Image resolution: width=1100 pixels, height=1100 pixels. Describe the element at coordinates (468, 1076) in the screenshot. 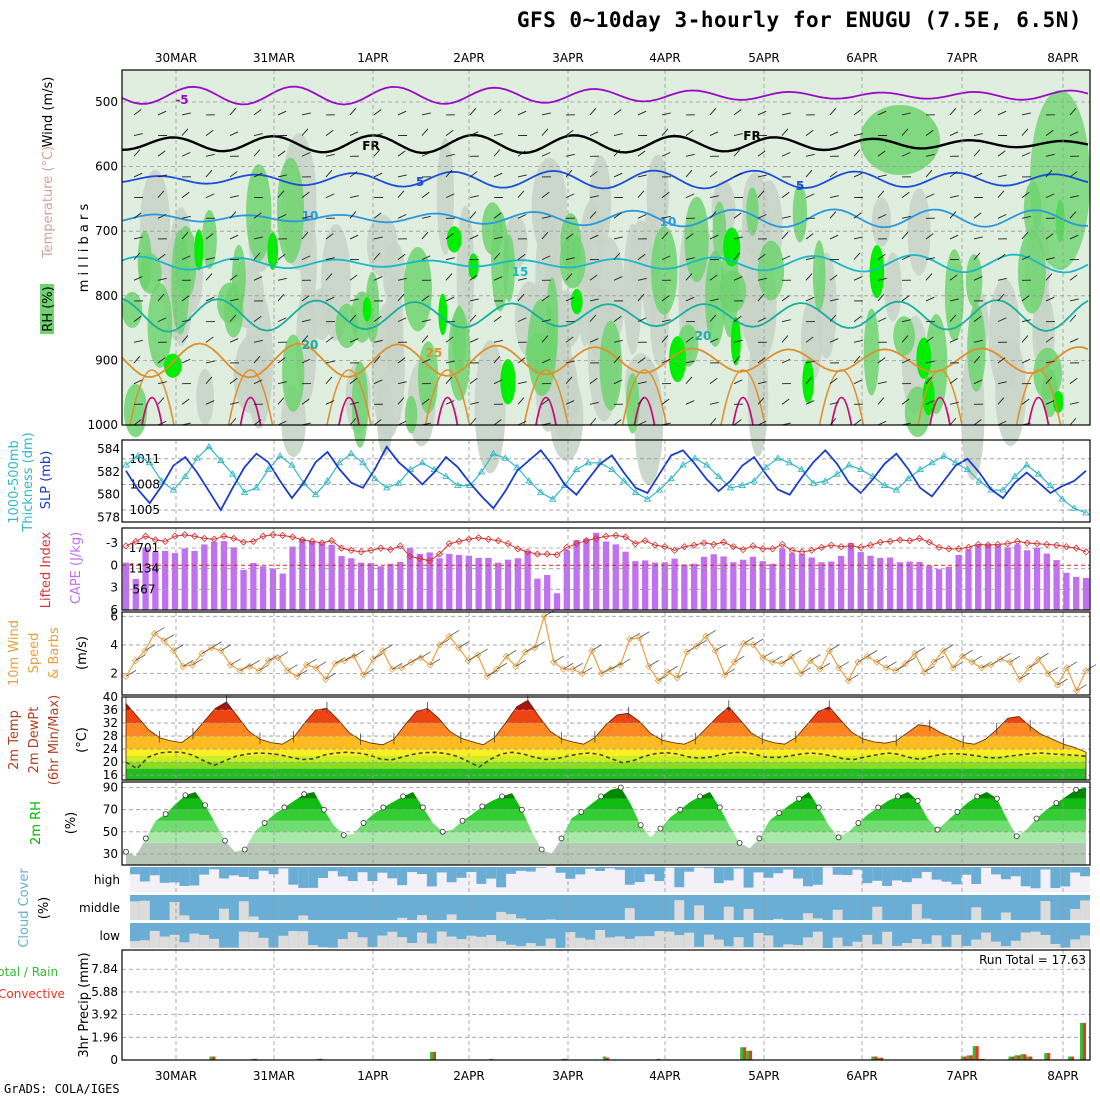

I see `date-label-bottom: 2APR` at that location.